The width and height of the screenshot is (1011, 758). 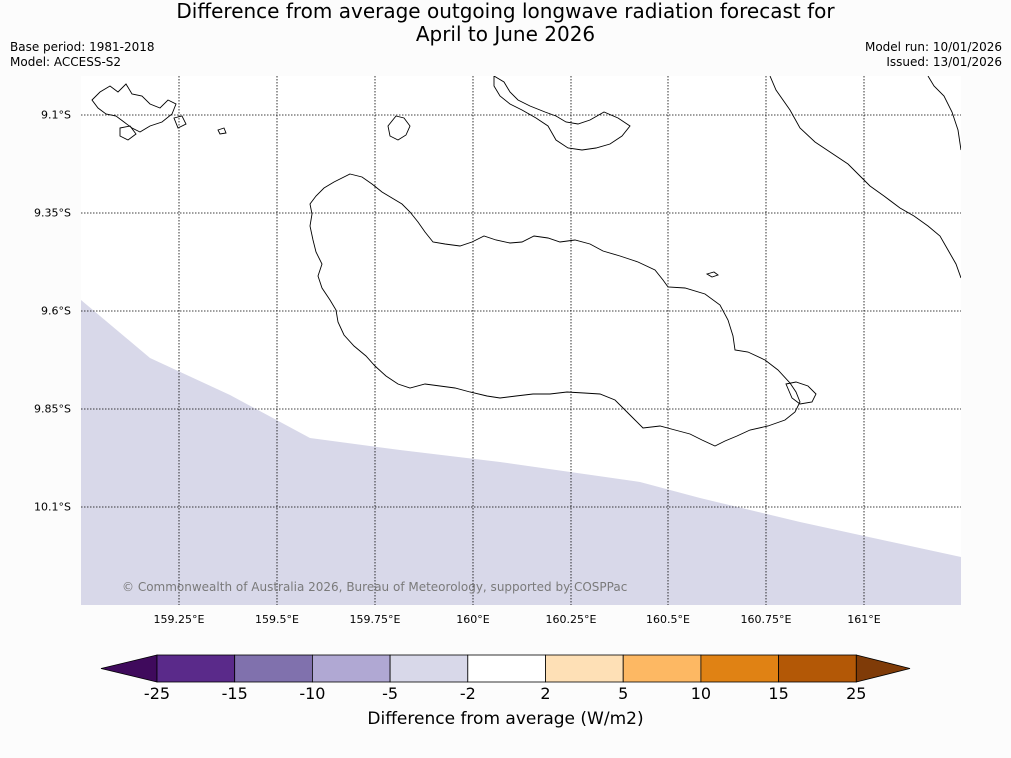 I want to click on colorbar-tick-label: 15, so click(x=778, y=693).